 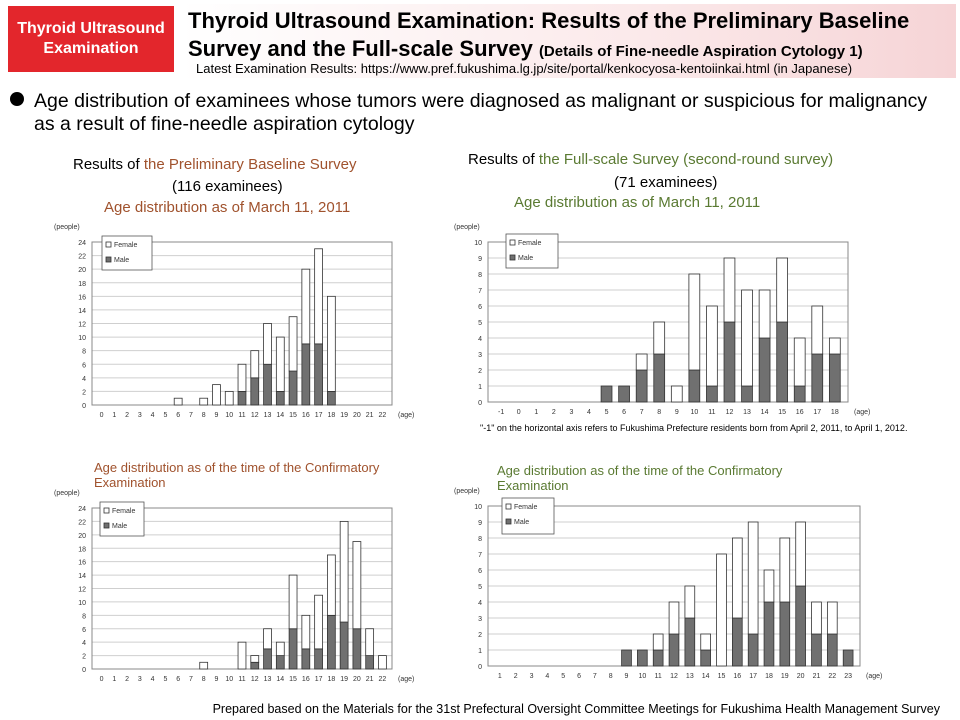 I want to click on legend-label-female: Female, so click(x=125, y=245).